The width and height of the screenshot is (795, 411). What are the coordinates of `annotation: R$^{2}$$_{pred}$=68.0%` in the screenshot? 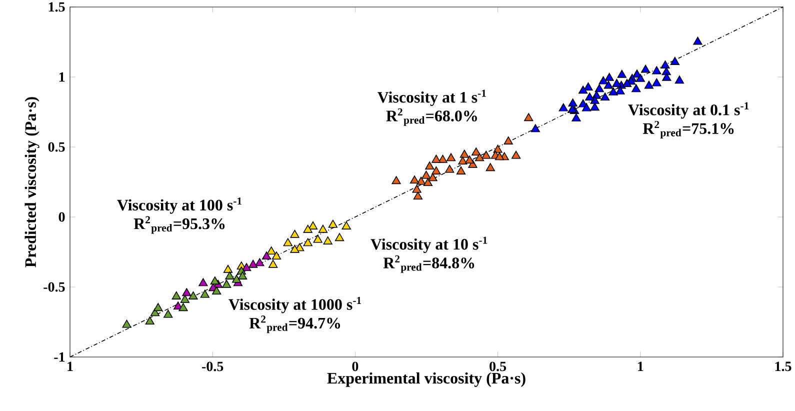 It's located at (431, 117).